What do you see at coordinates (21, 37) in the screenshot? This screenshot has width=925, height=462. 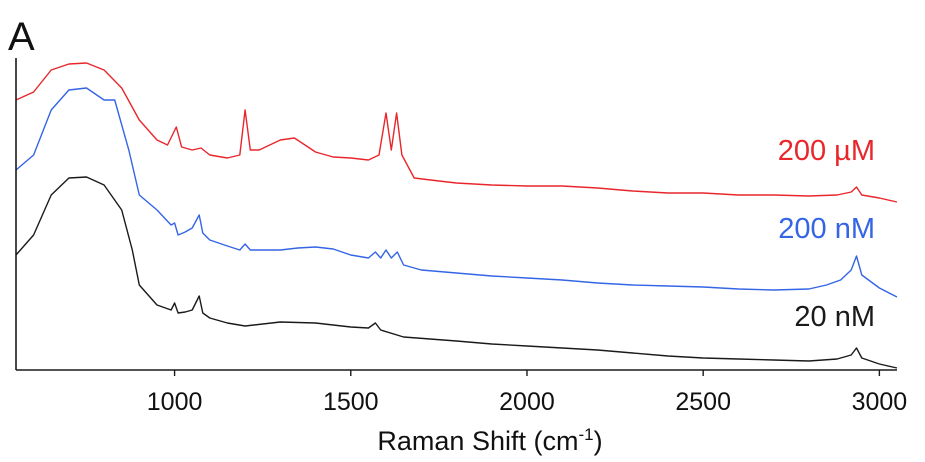 I see `panel-letter: A` at bounding box center [21, 37].